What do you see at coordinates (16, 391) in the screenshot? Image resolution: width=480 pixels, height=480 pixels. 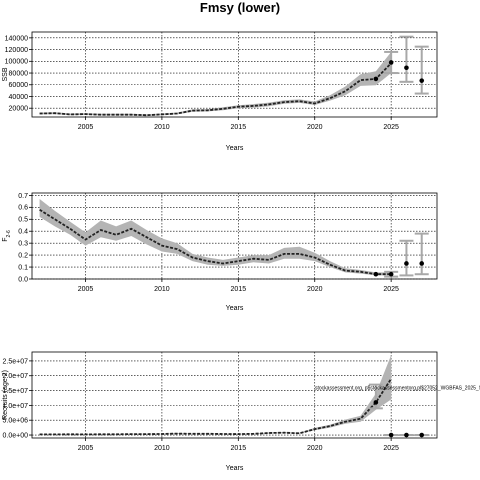 I see `rec-ytick-label: 1.5e+07` at bounding box center [16, 391].